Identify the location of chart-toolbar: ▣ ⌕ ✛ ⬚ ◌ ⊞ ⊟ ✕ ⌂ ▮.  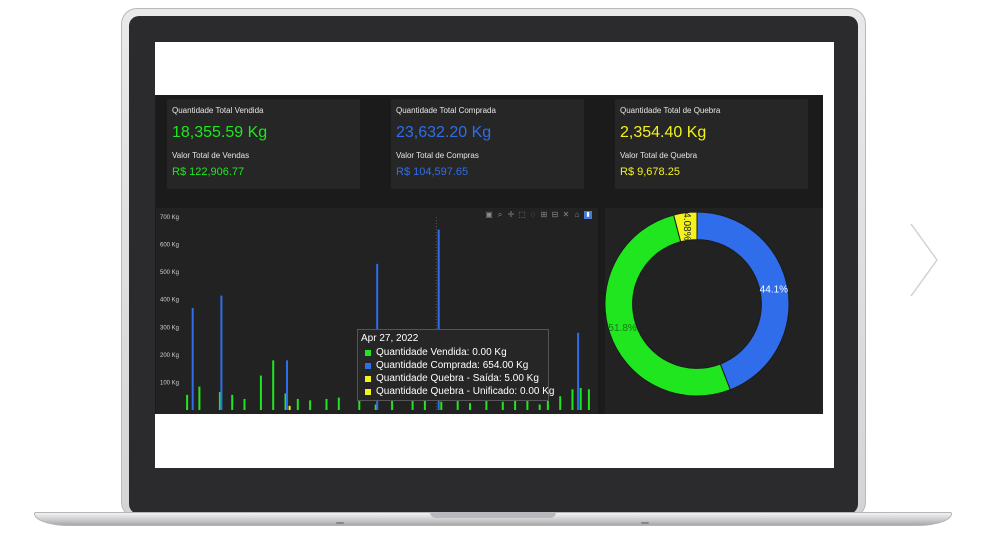
(538, 215).